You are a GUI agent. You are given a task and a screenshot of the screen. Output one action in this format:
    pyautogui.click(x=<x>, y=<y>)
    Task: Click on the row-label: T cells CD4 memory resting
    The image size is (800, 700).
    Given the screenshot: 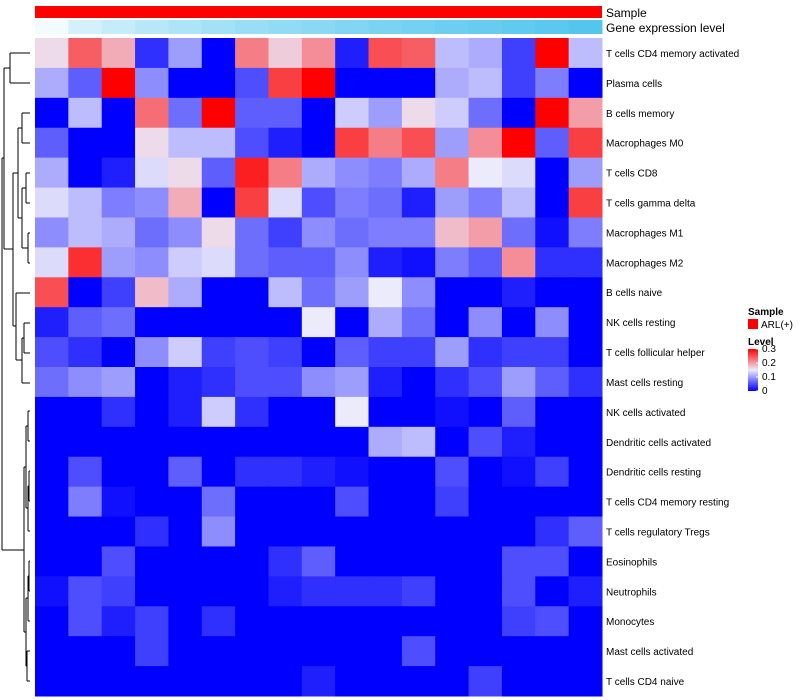 What is the action you would take?
    pyautogui.click(x=667, y=503)
    